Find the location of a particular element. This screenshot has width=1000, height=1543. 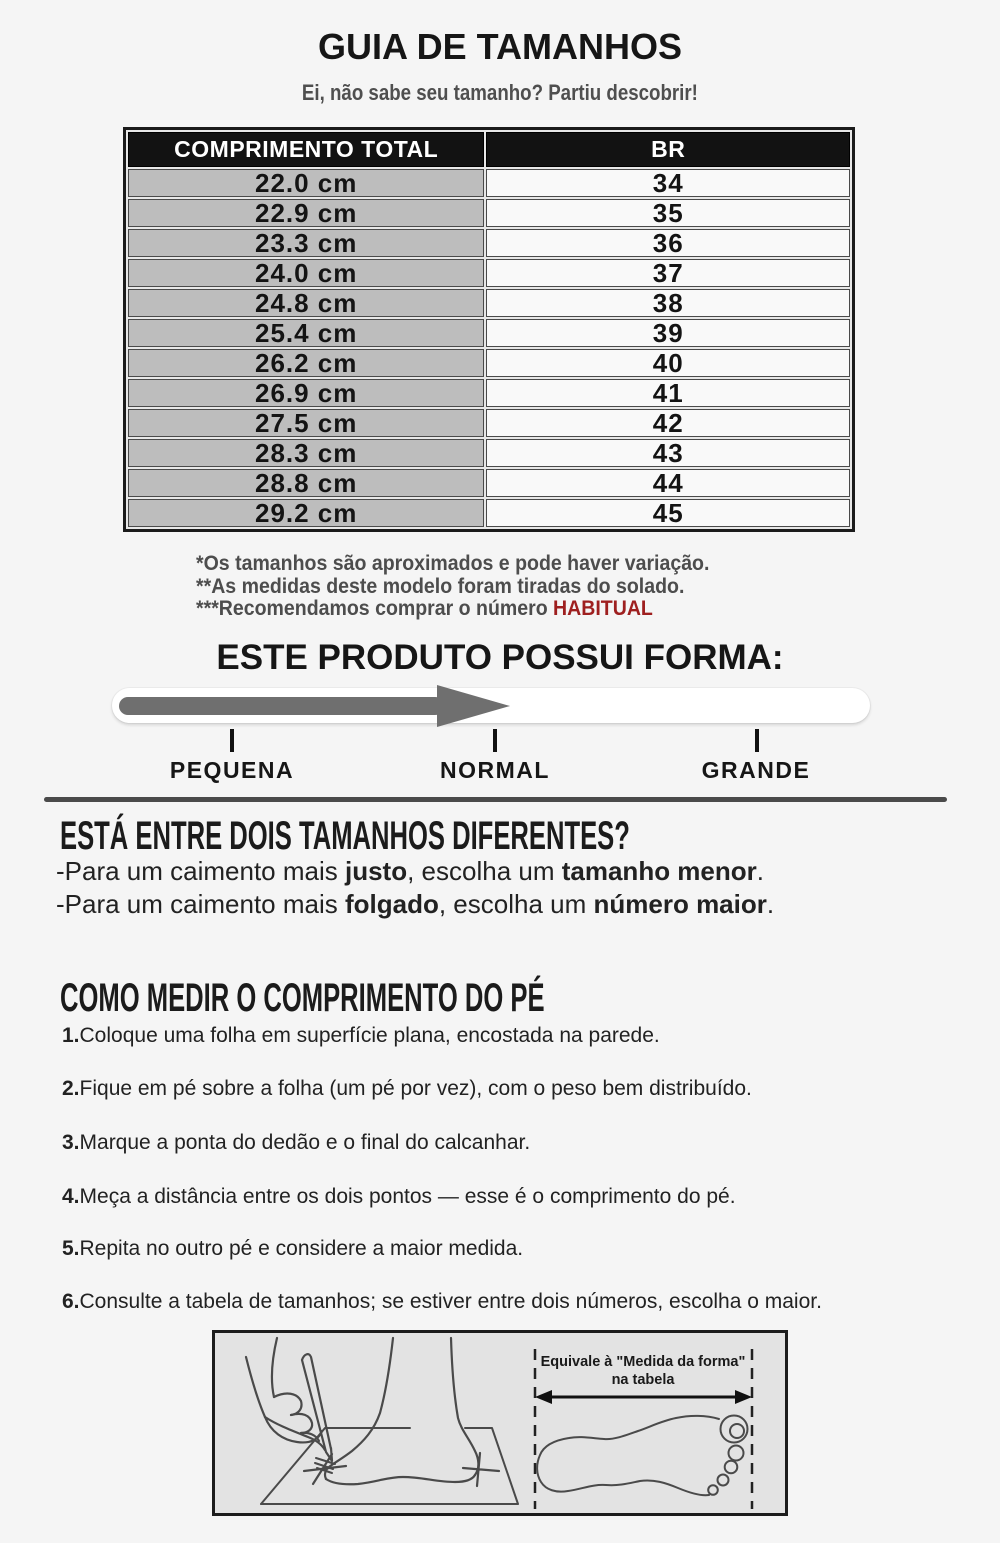

label-normal: NORMAL is located at coordinates (495, 770).